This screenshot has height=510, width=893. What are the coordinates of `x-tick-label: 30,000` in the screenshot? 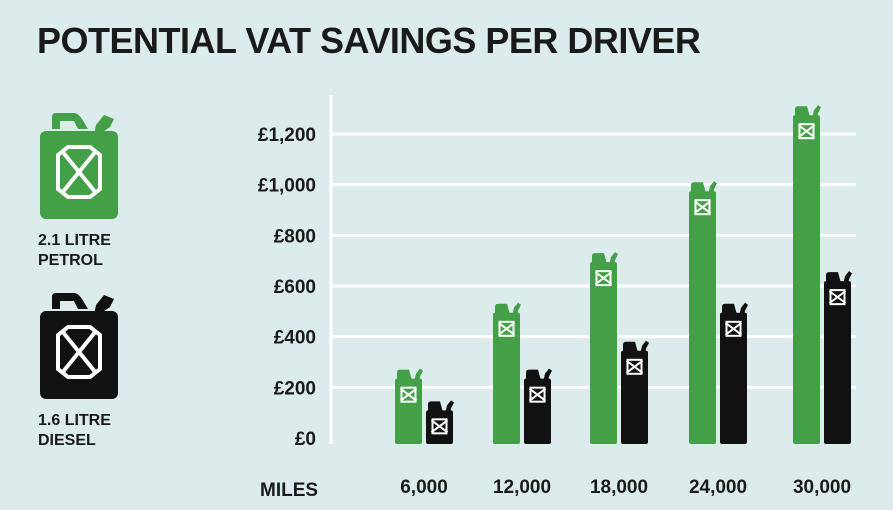 It's located at (822, 487).